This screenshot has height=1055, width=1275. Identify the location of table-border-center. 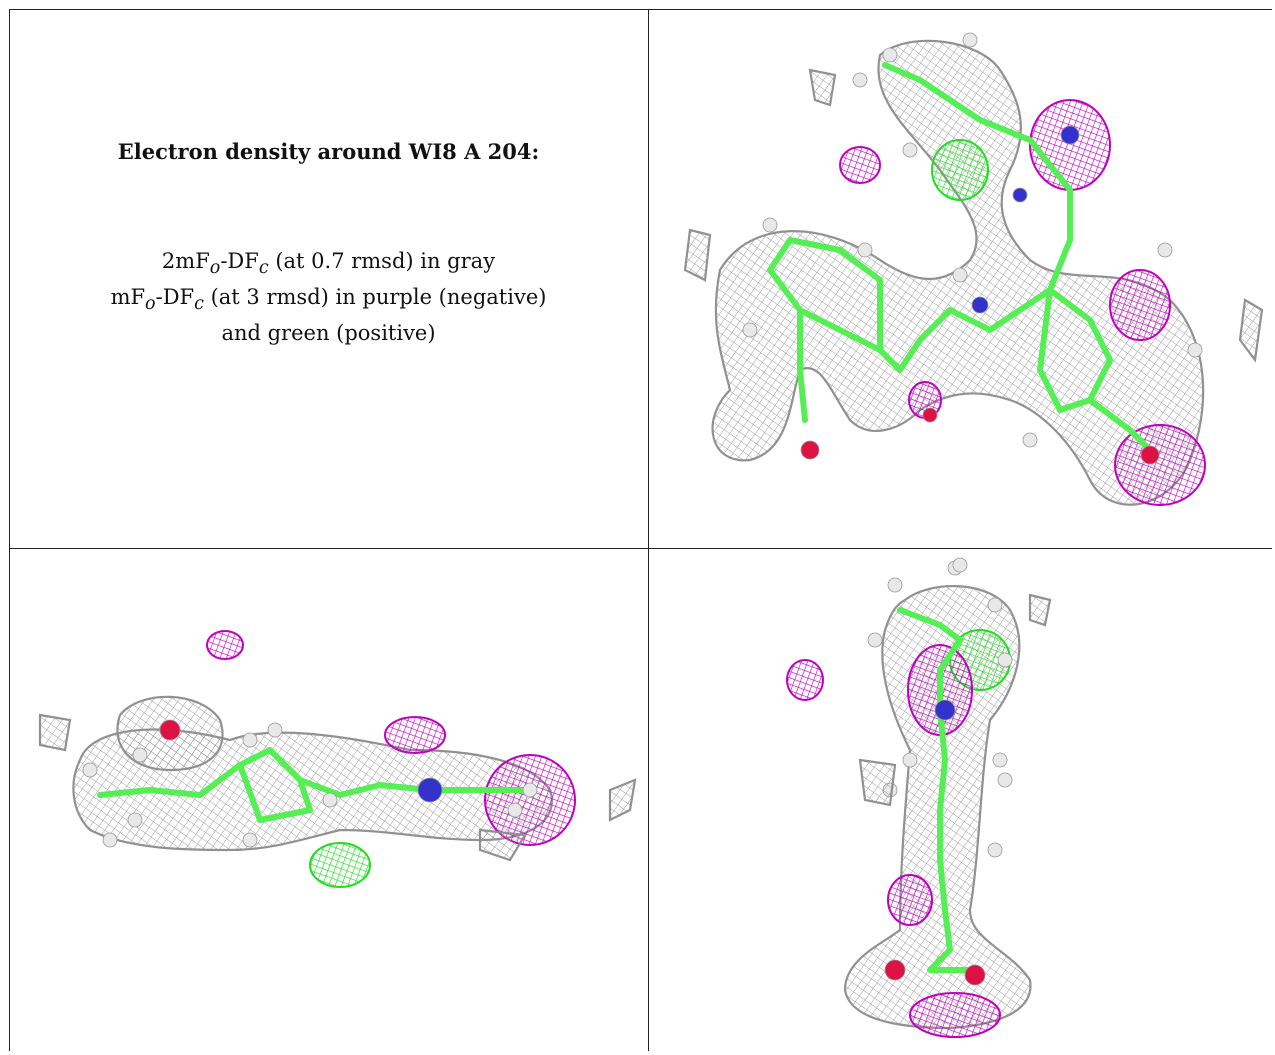
(648, 530).